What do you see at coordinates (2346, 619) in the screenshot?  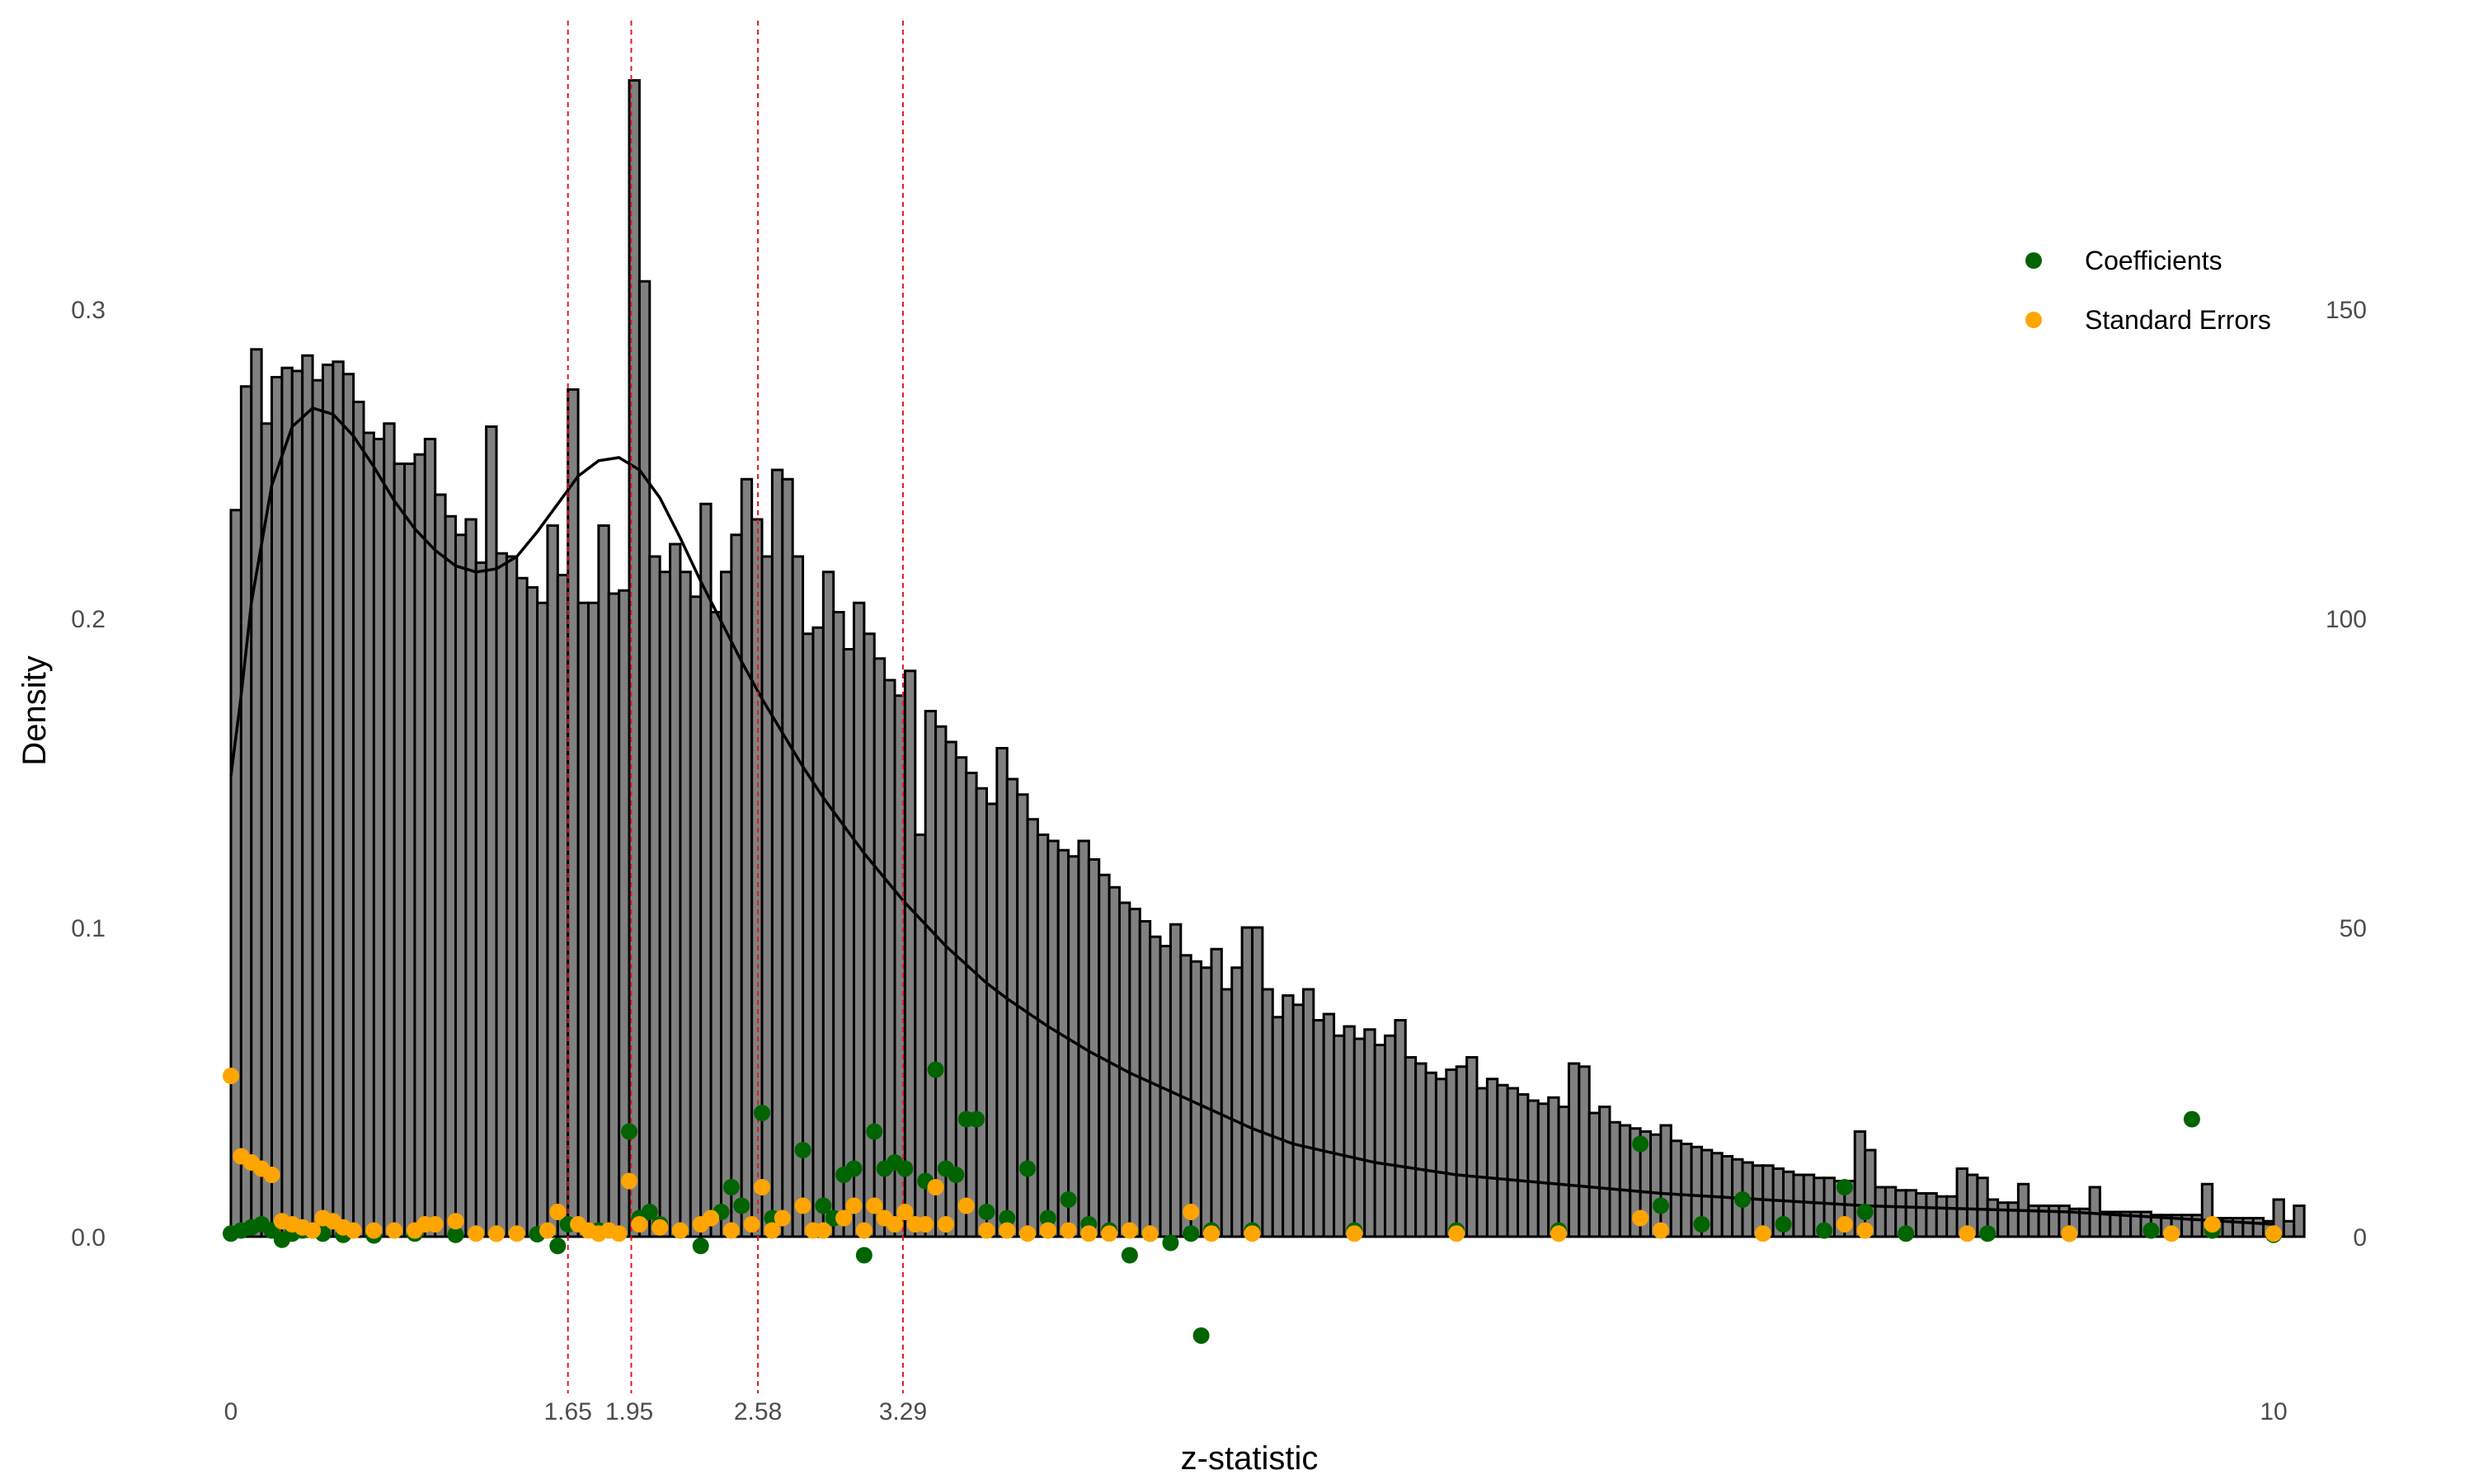 I see `y-right-tick-label: 100` at bounding box center [2346, 619].